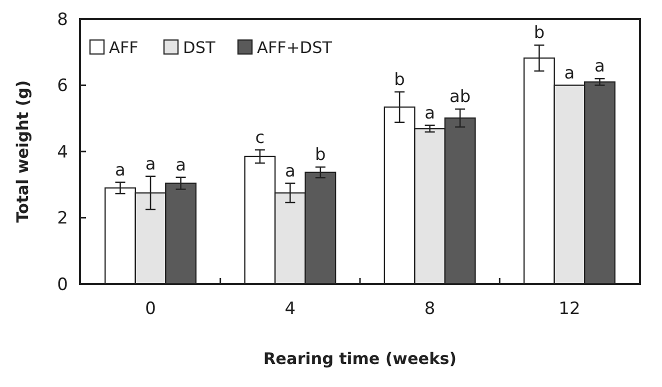 The height and width of the screenshot is (387, 662). What do you see at coordinates (430, 309) in the screenshot?
I see `x-tick-label: 8` at bounding box center [430, 309].